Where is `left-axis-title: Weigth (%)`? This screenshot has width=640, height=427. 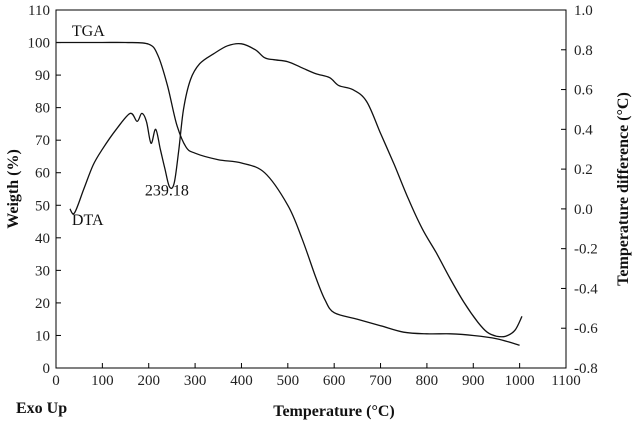 left-axis-title: Weigth (%) is located at coordinates (13, 189).